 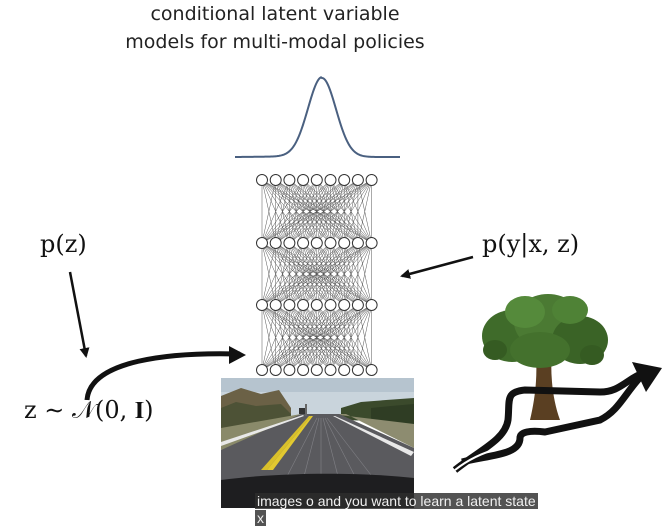 What do you see at coordinates (275, 42) in the screenshot?
I see `title-line-2: models for multi-modal policies` at bounding box center [275, 42].